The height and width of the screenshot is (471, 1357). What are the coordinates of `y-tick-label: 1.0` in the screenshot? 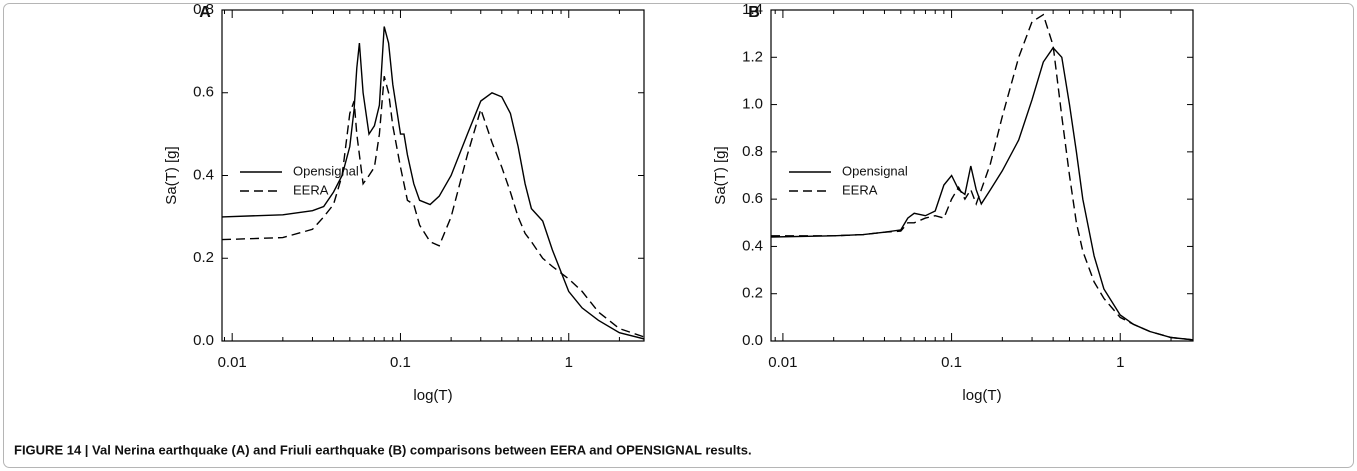 It's located at (752, 104).